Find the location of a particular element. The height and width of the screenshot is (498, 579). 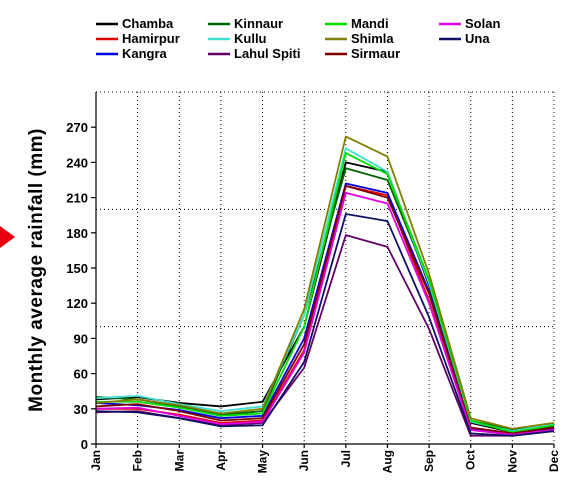

x-tick-label: Jul is located at coordinates (346, 458).